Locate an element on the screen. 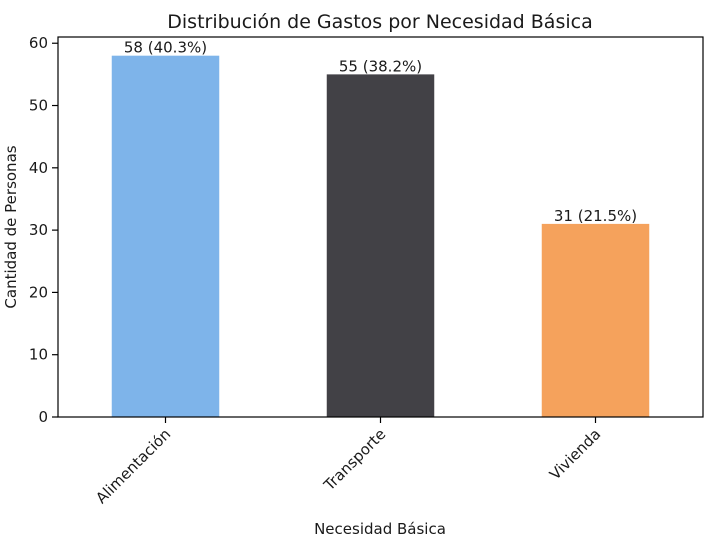 This screenshot has width=722, height=548. y-axis: 0 10 20 30 40 50 60 is located at coordinates (43, 230).